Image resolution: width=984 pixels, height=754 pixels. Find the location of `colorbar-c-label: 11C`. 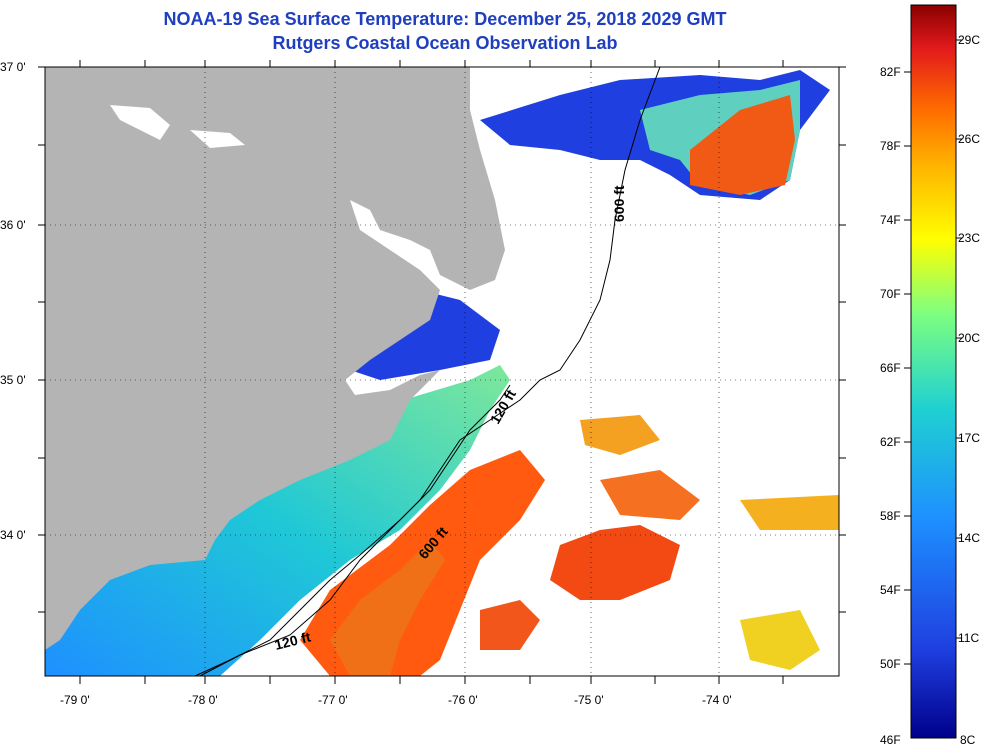

colorbar-c-label: 11C is located at coordinates (969, 638).